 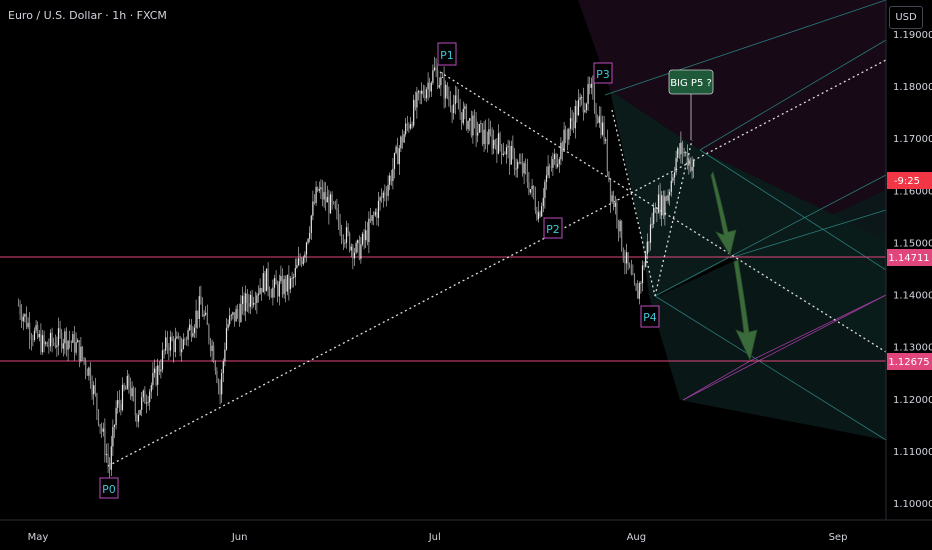 What do you see at coordinates (909, 361) in the screenshot?
I see `price-tag-level-2: 1.12675` at bounding box center [909, 361].